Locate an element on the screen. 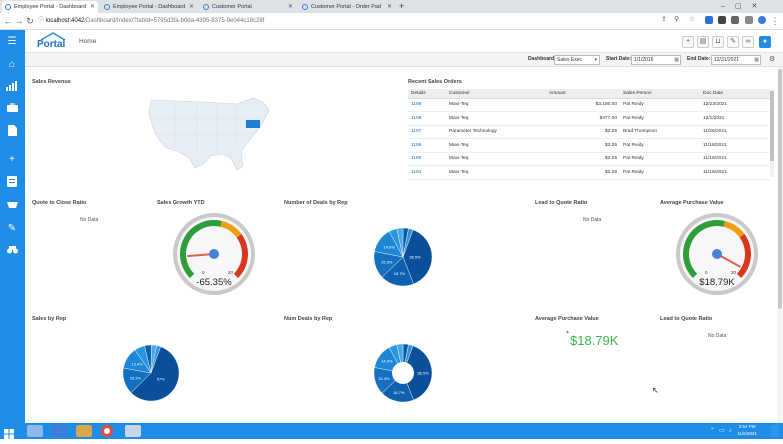 Image resolution: width=783 pixels, height=444 pixels. end-date-input: 12/31/2021 ▦ is located at coordinates (736, 60).